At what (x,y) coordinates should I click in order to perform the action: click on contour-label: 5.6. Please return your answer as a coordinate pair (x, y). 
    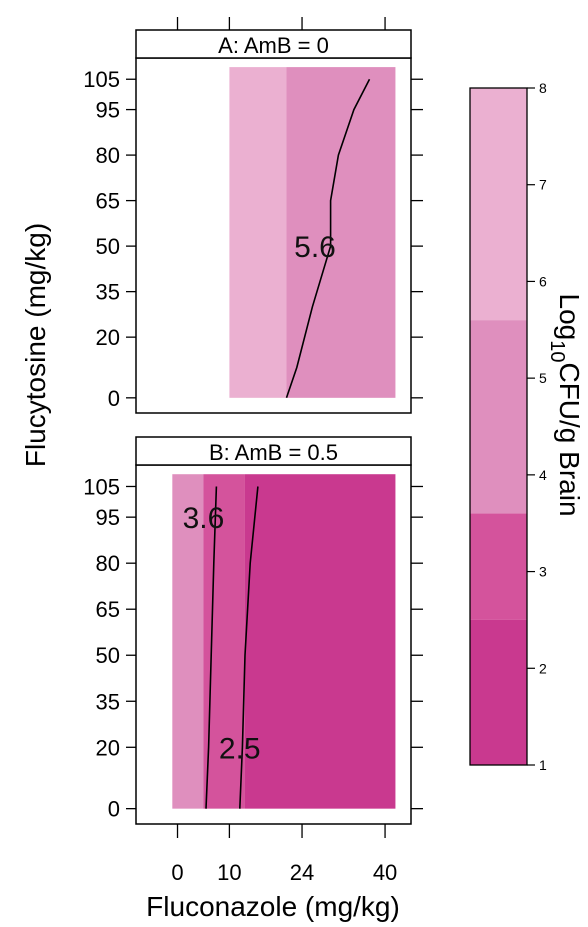
    Looking at the image, I should click on (315, 247).